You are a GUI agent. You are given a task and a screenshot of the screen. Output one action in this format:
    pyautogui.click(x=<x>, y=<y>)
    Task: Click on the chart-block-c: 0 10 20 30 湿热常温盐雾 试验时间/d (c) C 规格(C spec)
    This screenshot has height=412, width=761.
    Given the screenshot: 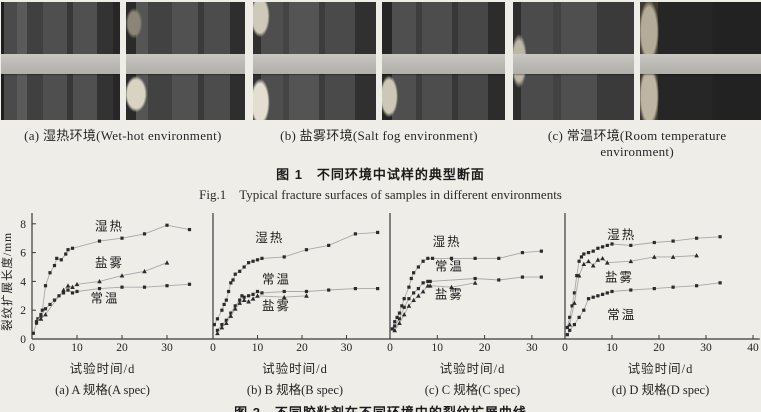 What is the action you would take?
    pyautogui.click(x=472, y=303)
    